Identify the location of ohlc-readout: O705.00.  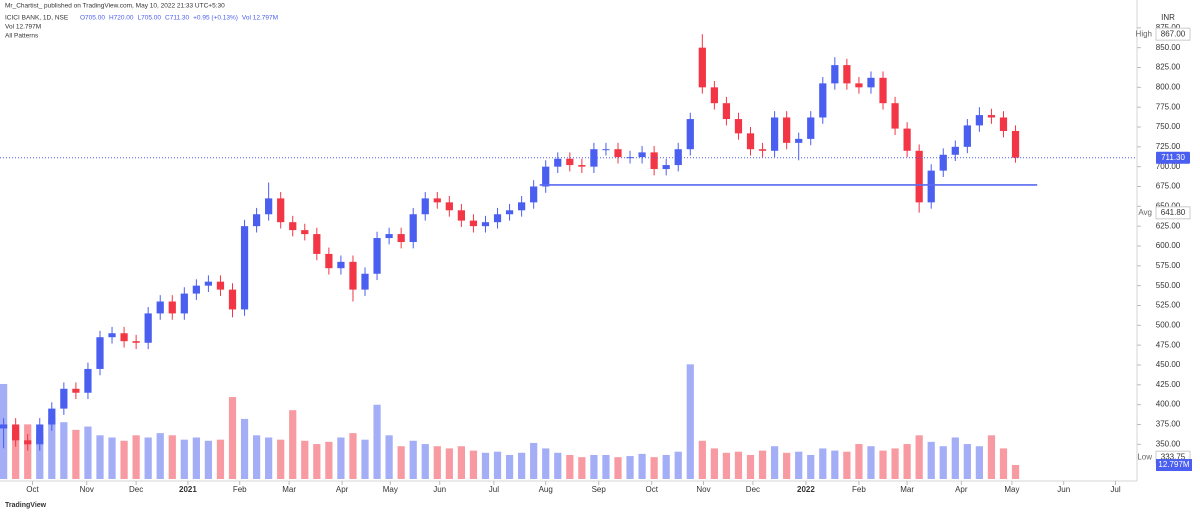
(92, 18).